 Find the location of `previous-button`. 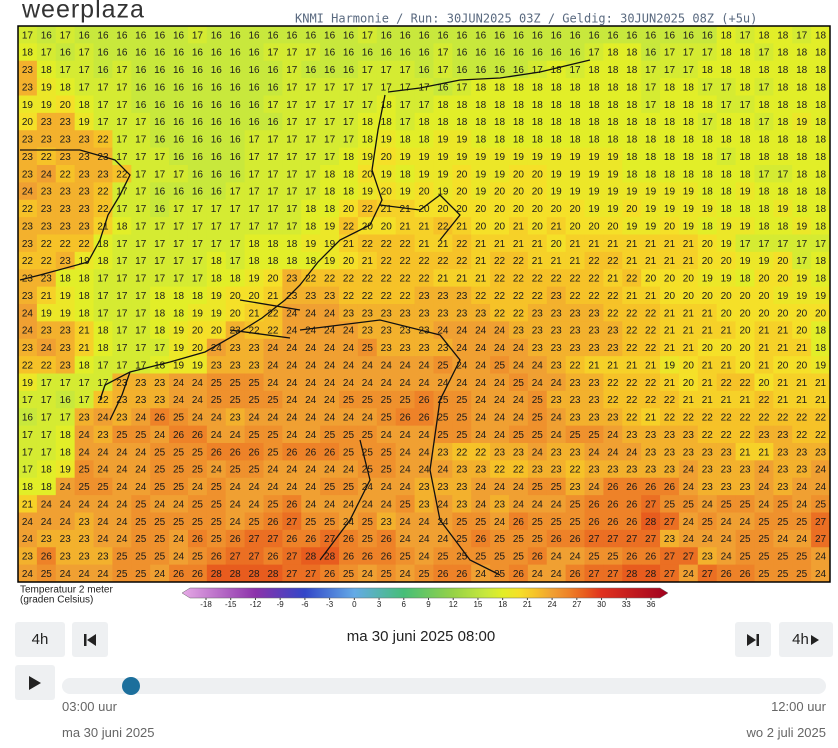

previous-button is located at coordinates (90, 639).